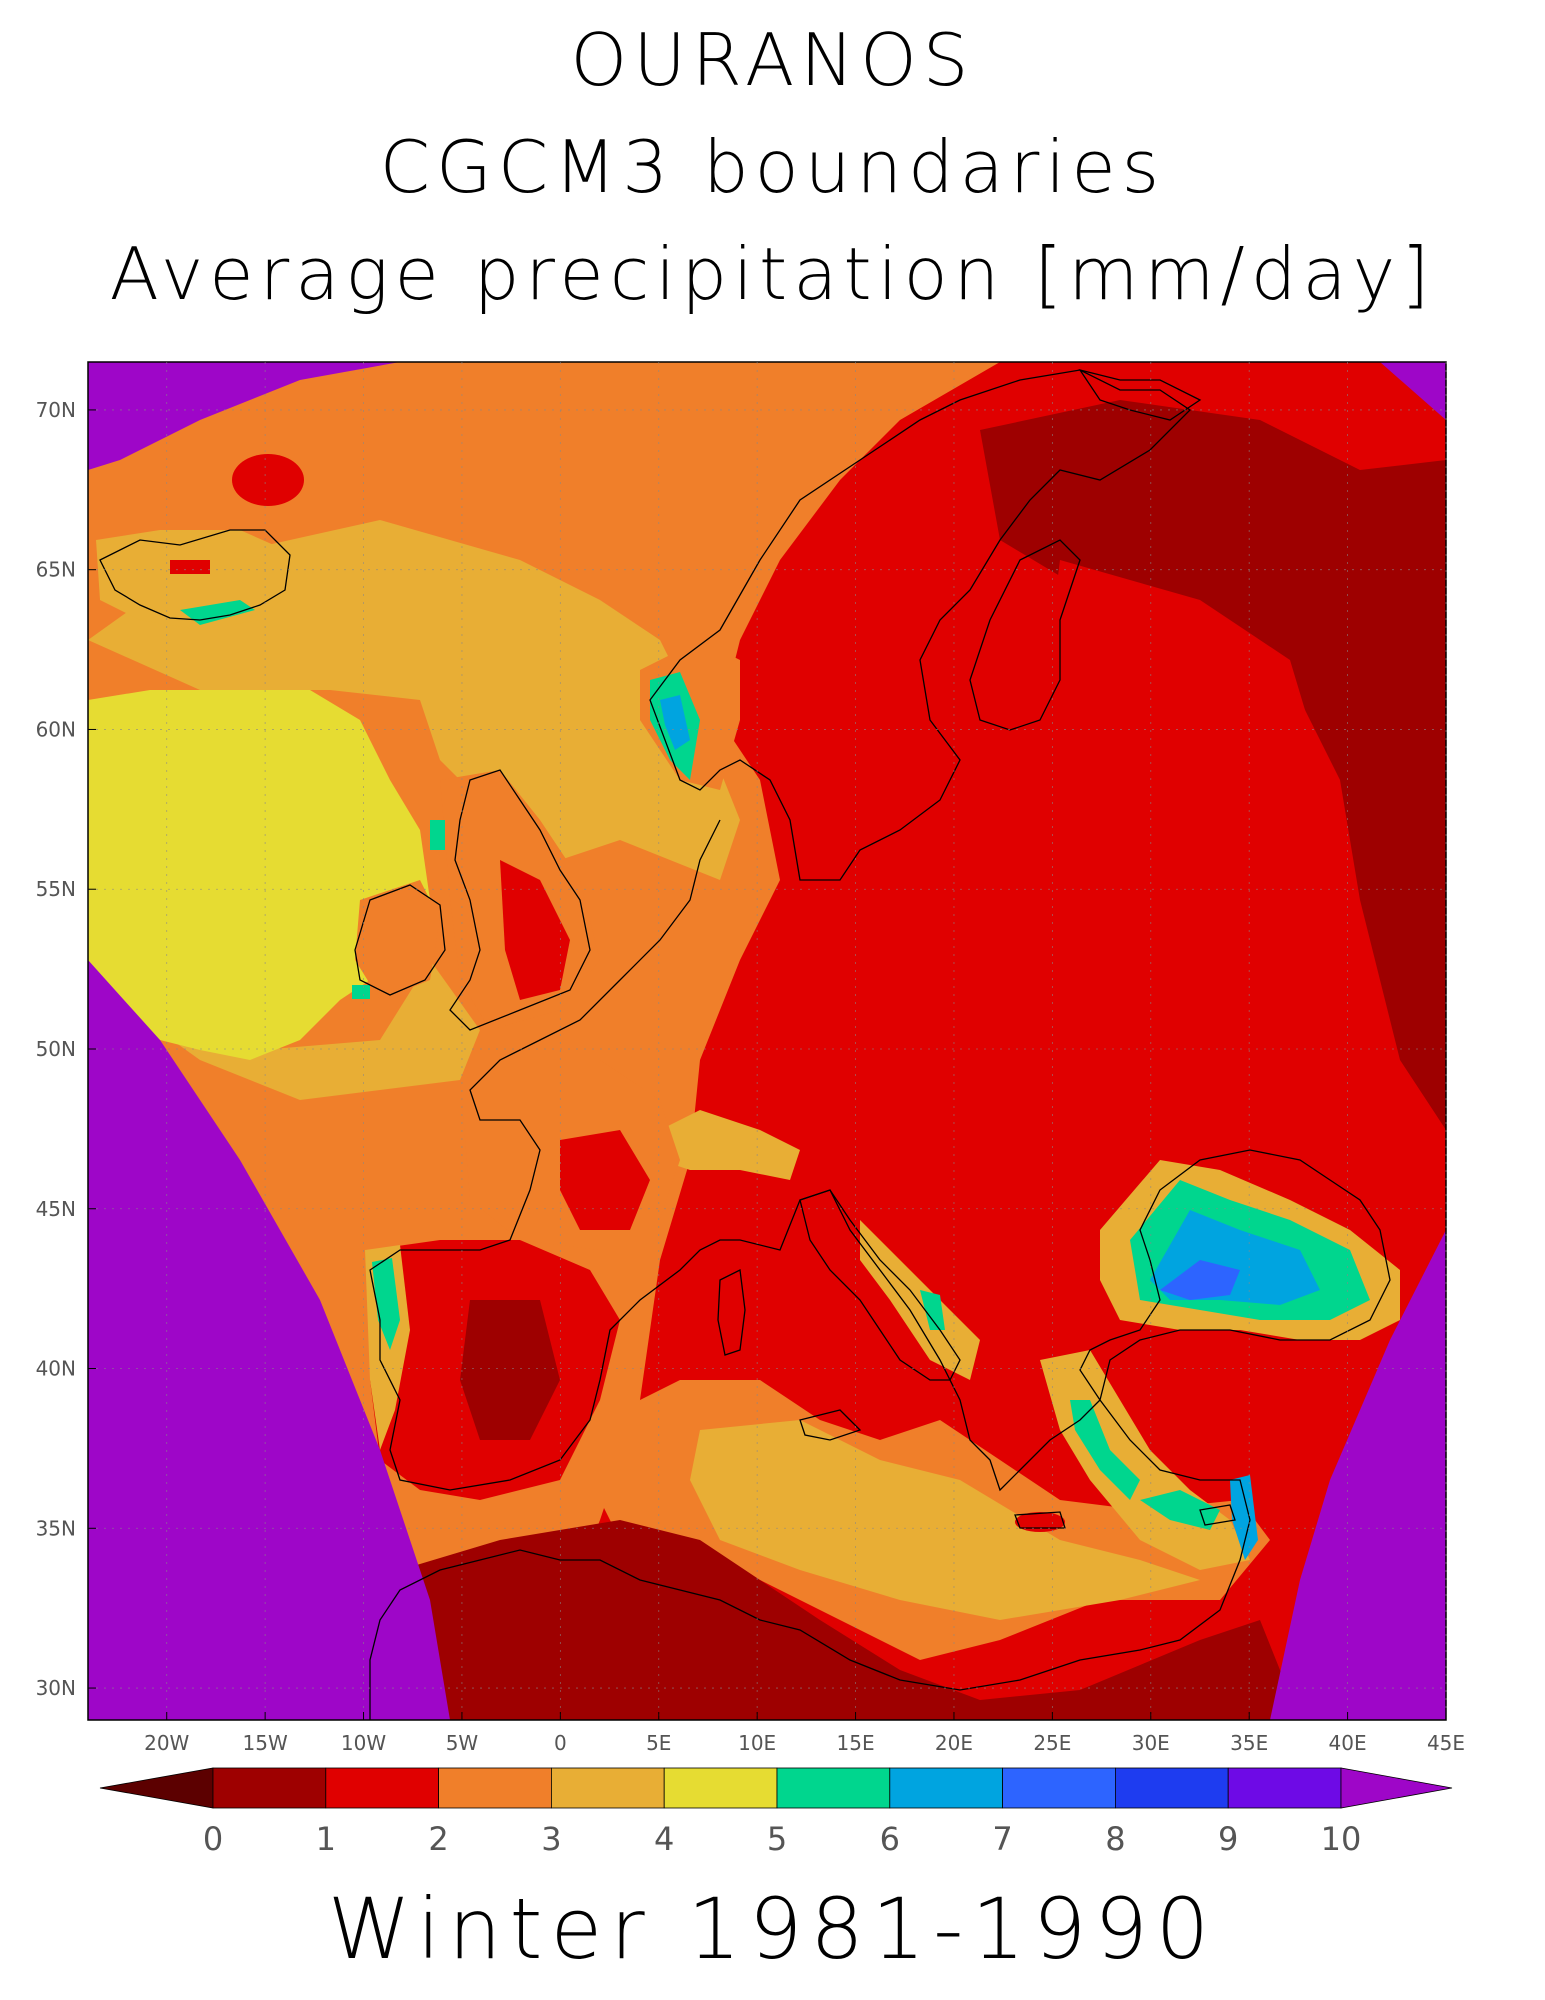 The width and height of the screenshot is (1545, 2000). I want to click on lat-tick-label: 30N, so click(56, 1688).